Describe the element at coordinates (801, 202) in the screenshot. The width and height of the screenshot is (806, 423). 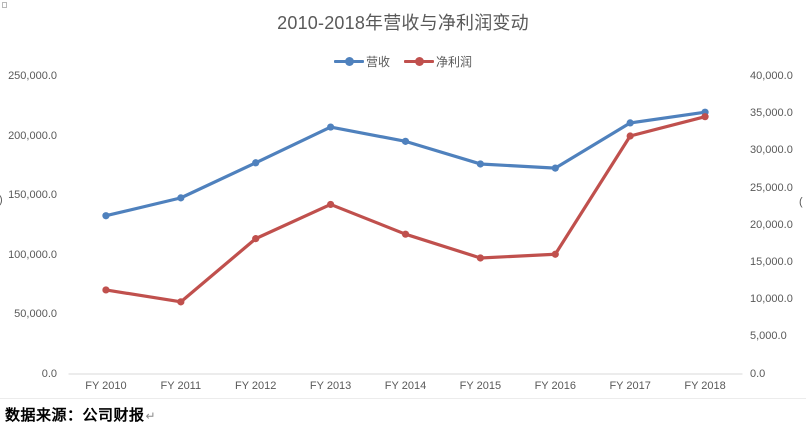
I see `right-axis-title-fragment: (` at that location.